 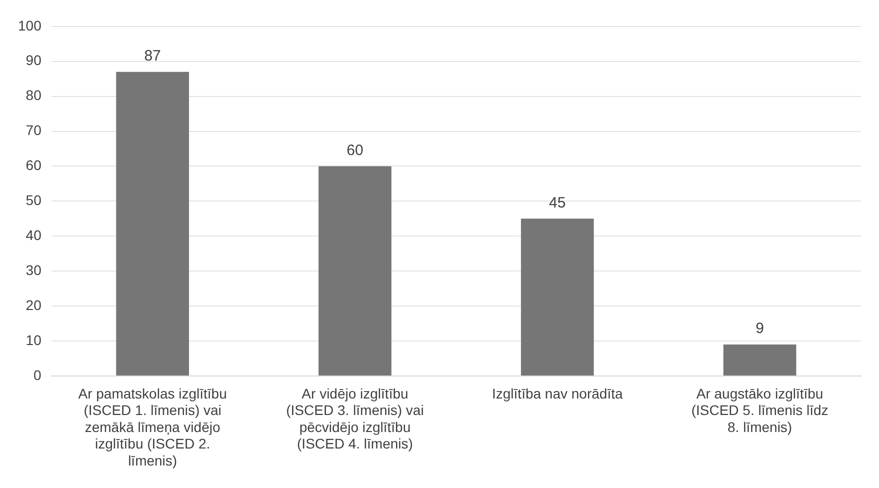 What do you see at coordinates (34, 130) in the screenshot?
I see `y-tick-label: 70` at bounding box center [34, 130].